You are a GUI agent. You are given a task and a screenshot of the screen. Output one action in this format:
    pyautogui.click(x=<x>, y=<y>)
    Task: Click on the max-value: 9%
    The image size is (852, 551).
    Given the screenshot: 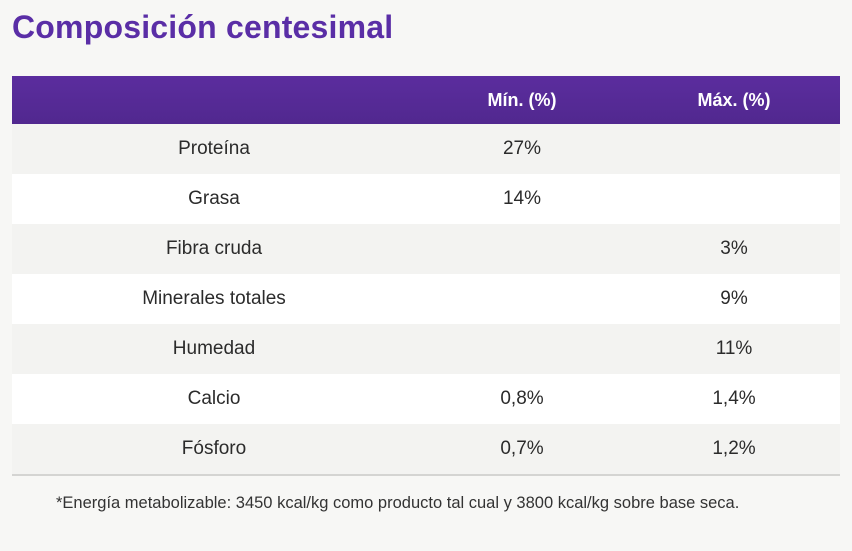 What is the action you would take?
    pyautogui.click(x=734, y=298)
    